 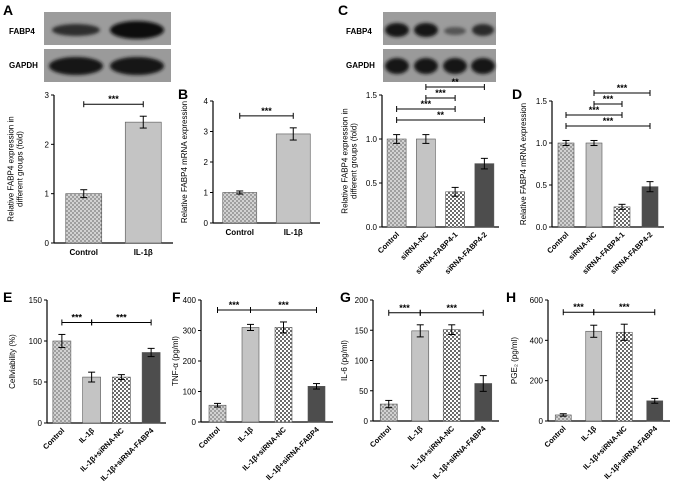 What do you see at coordinates (137, 66) in the screenshot?
I see `blot-a-band` at bounding box center [137, 66].